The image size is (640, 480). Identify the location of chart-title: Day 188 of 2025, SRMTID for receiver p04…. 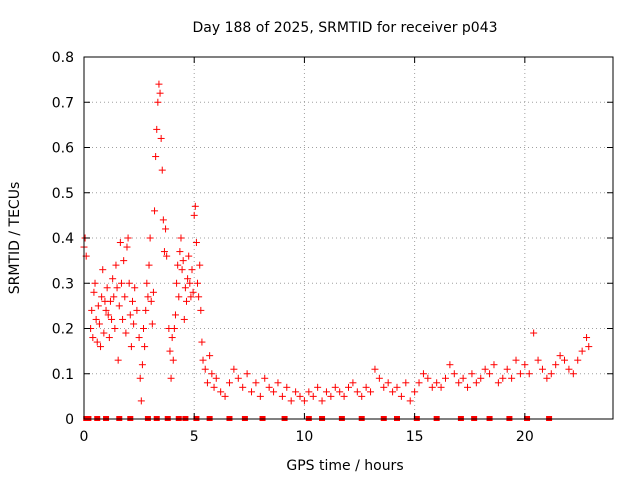
(344, 28).